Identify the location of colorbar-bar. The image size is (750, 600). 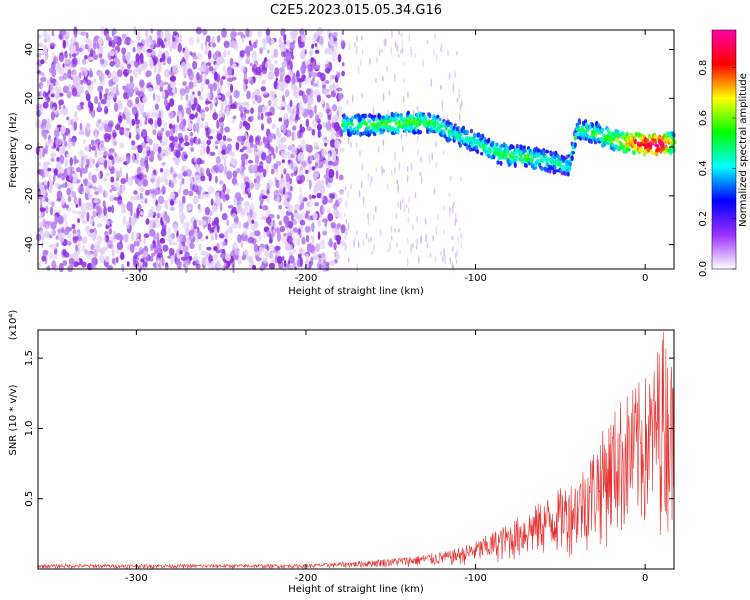
(724, 149).